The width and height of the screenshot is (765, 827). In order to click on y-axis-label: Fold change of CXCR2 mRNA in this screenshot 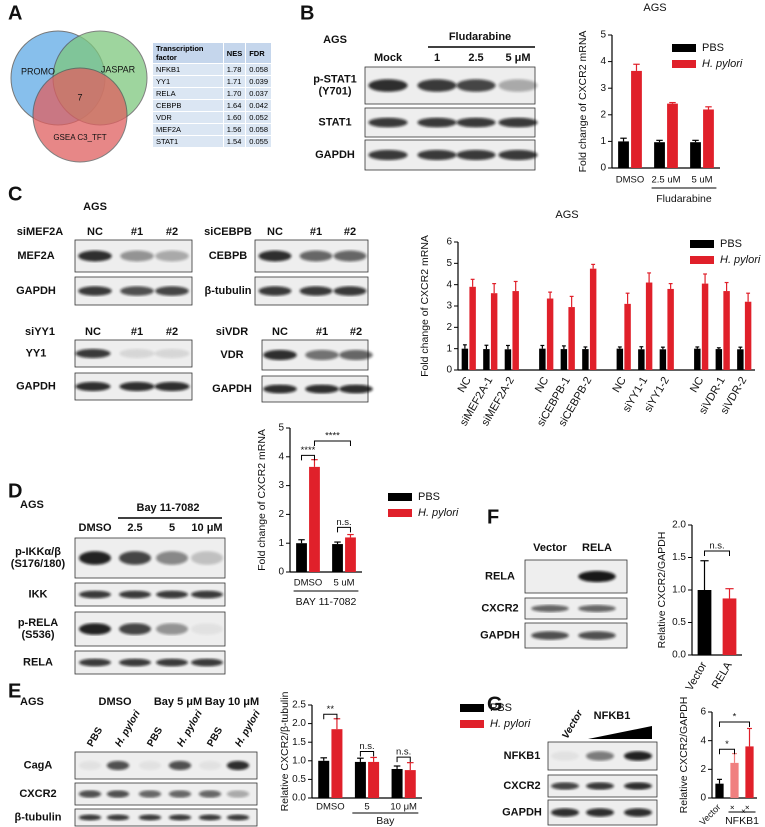, I will do `click(583, 102)`.